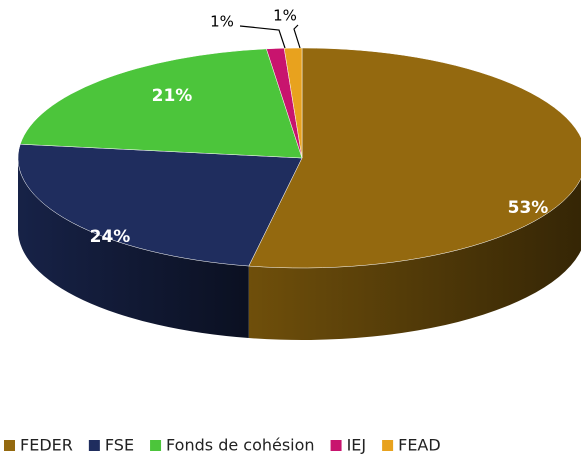 The image size is (581, 459). Describe the element at coordinates (419, 445) in the screenshot. I see `legend-label: FEAD` at that location.